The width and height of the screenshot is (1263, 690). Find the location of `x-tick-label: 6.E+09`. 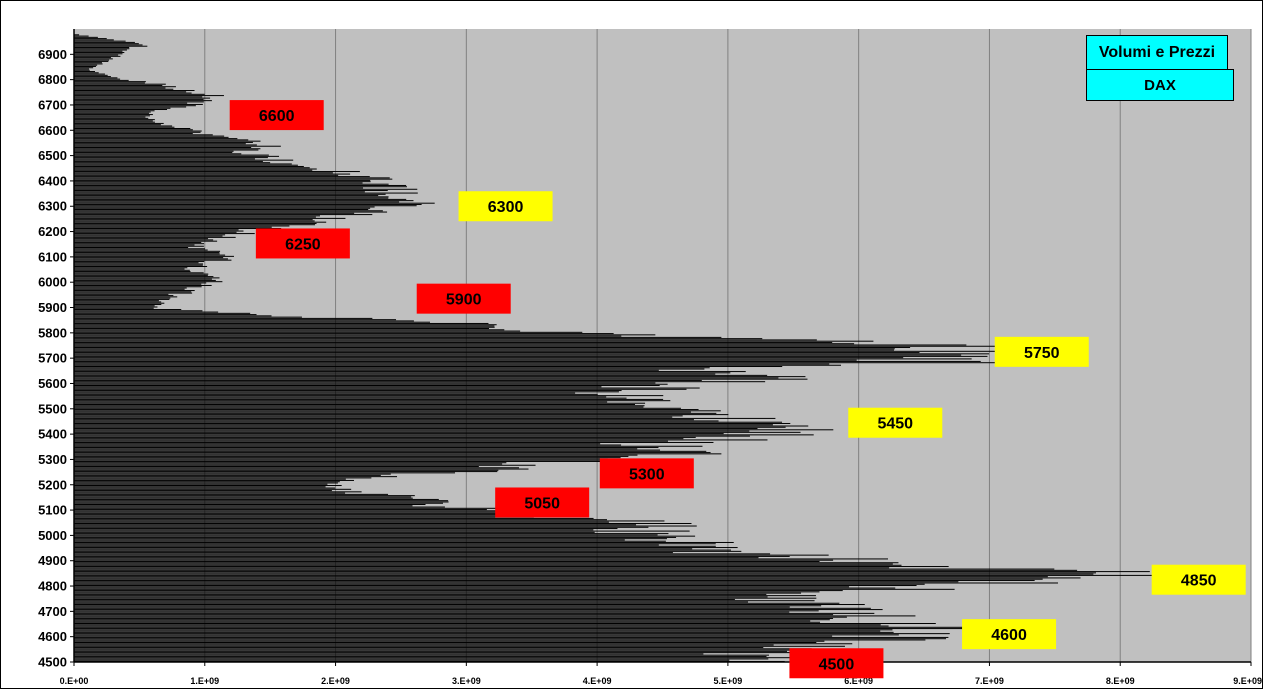

x-tick-label: 6.E+09 is located at coordinates (858, 681).